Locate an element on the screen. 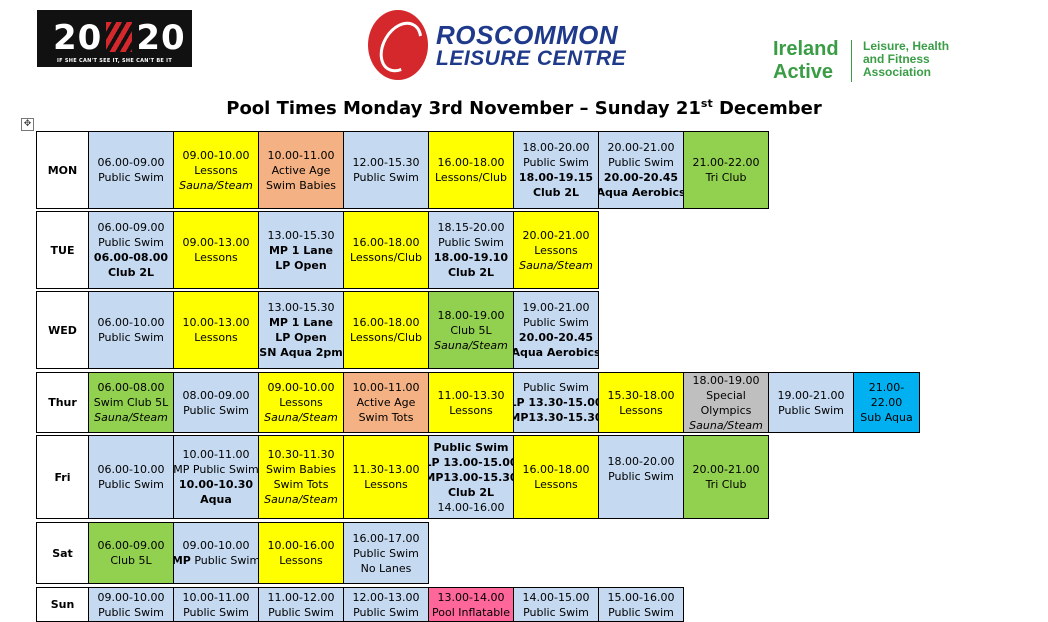  logo-20x20-wordmark: 20 20 is located at coordinates (119, 38).